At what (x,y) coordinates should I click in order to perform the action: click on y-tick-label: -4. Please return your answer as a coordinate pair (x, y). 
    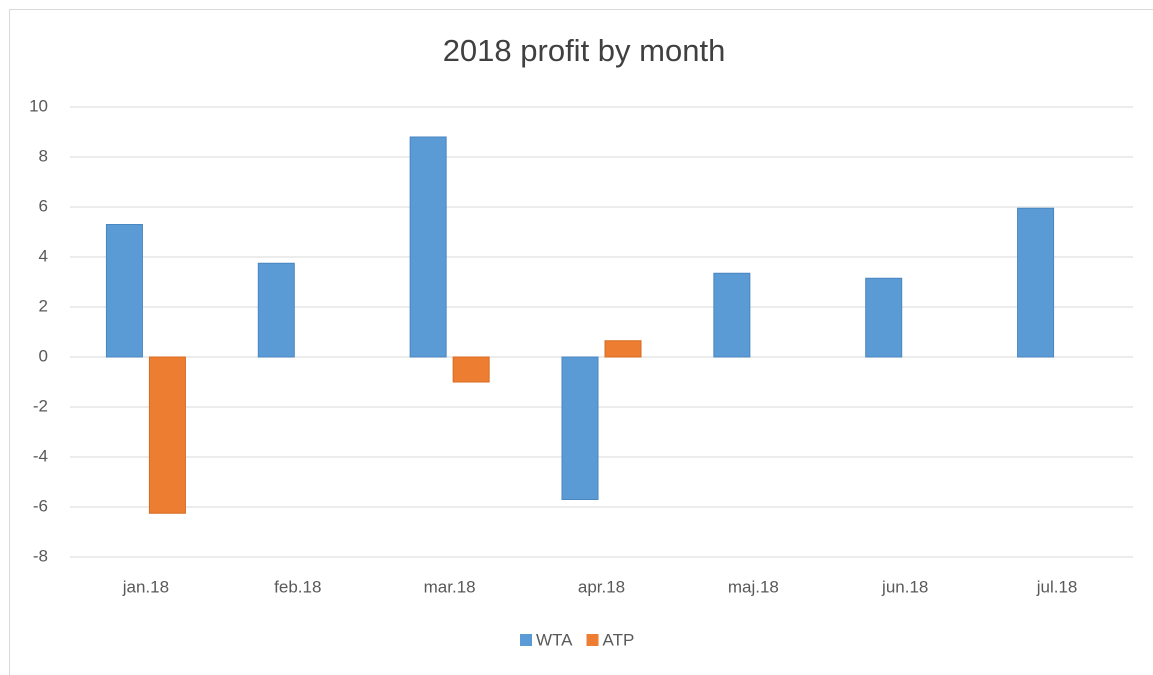
    Looking at the image, I should click on (40, 455).